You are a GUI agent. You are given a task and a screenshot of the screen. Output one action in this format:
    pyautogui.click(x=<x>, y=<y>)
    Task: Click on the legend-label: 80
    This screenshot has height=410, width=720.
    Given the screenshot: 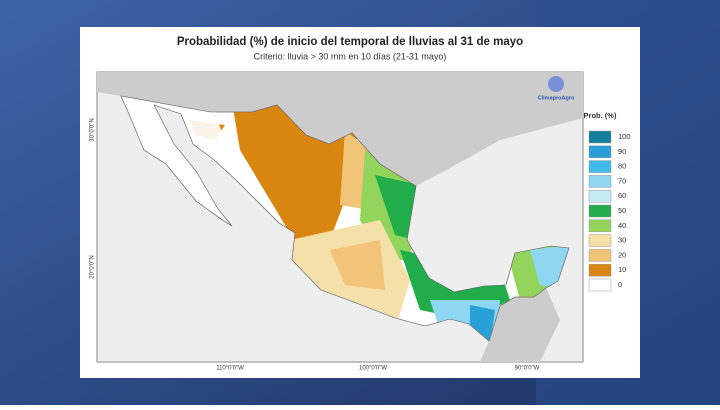 What is the action you would take?
    pyautogui.click(x=622, y=166)
    